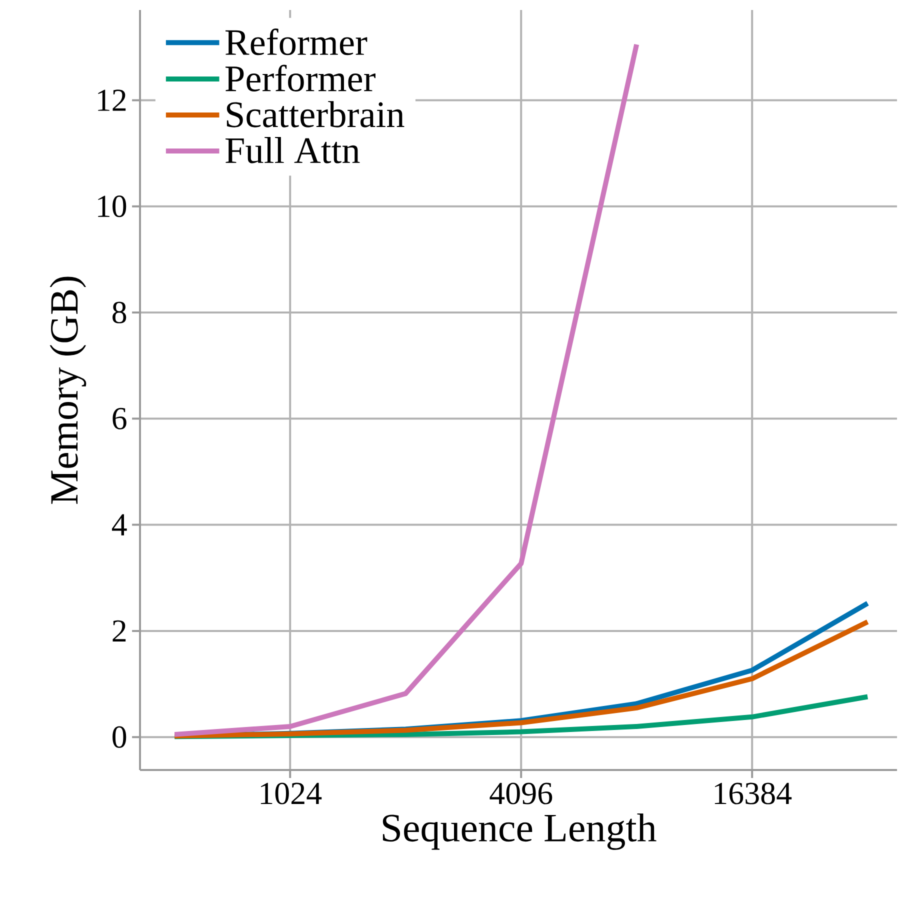  I want to click on x-tick-label: 4096, so click(521, 793).